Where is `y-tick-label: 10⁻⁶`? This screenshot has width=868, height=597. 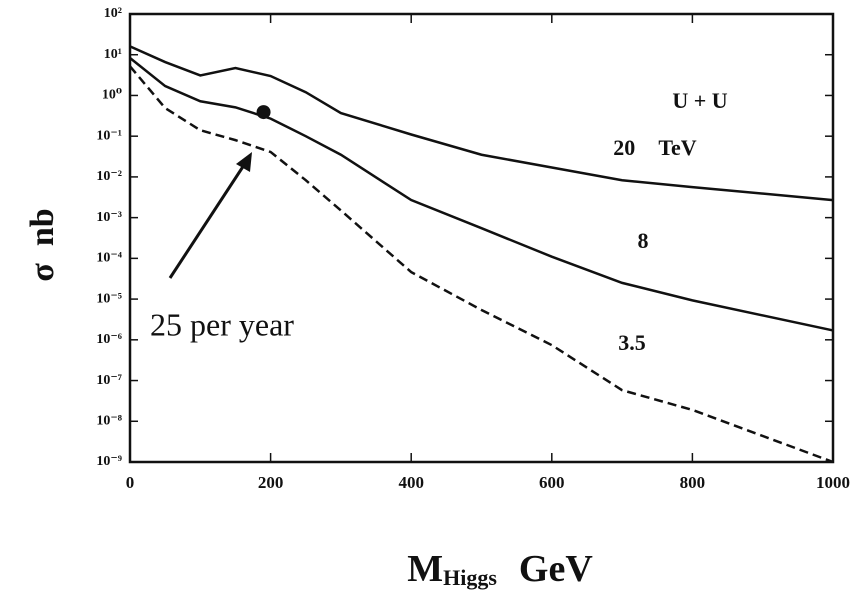 y-tick-label: 10⁻⁶ is located at coordinates (109, 339).